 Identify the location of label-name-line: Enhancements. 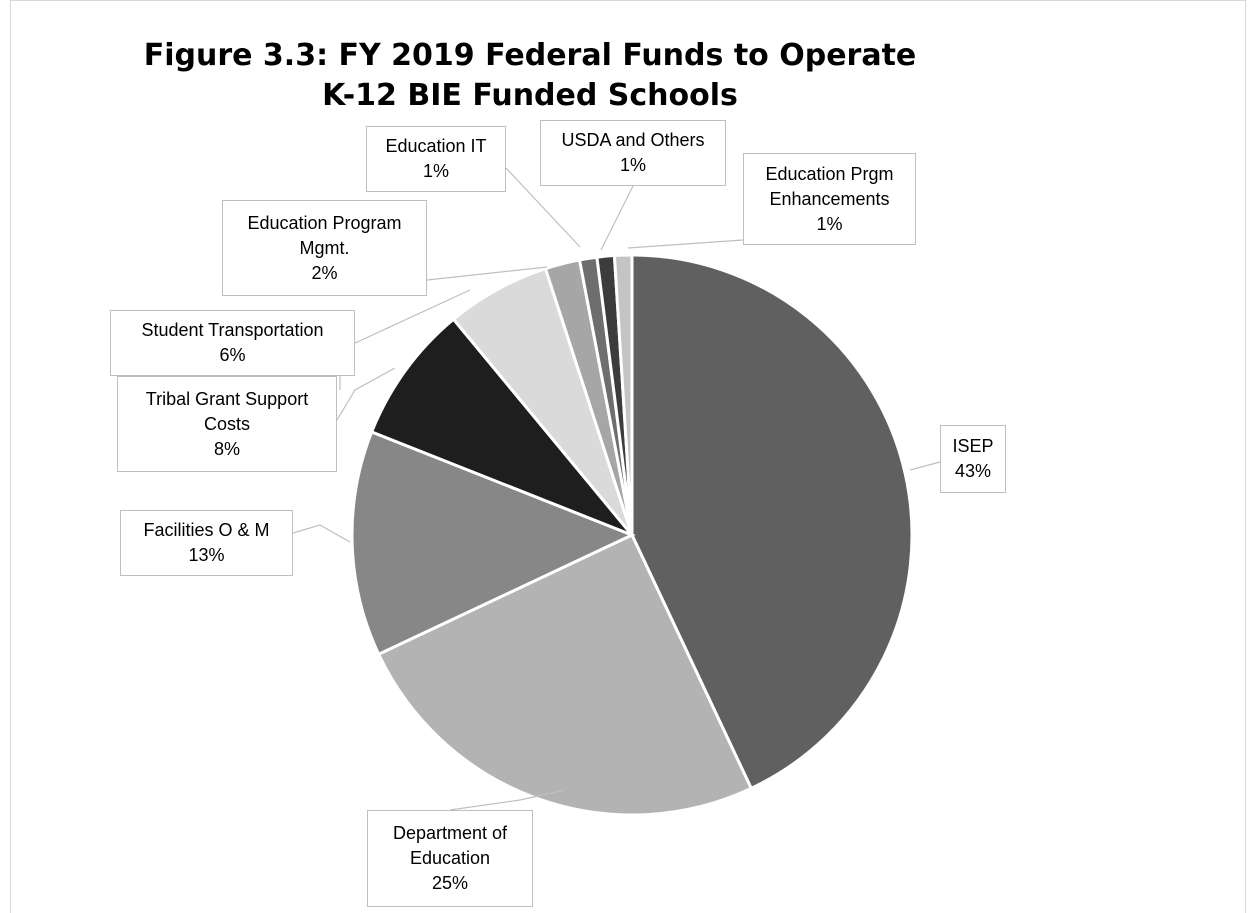
(829, 198).